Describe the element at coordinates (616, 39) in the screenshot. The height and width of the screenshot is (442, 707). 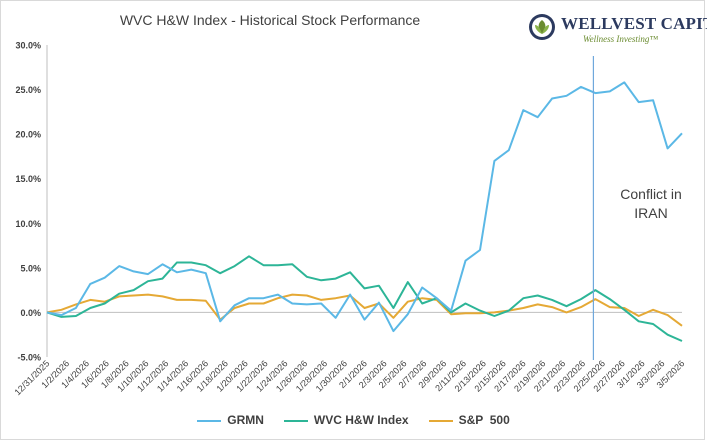
I see `logo-tagline-text: Wellness Investing` at that location.